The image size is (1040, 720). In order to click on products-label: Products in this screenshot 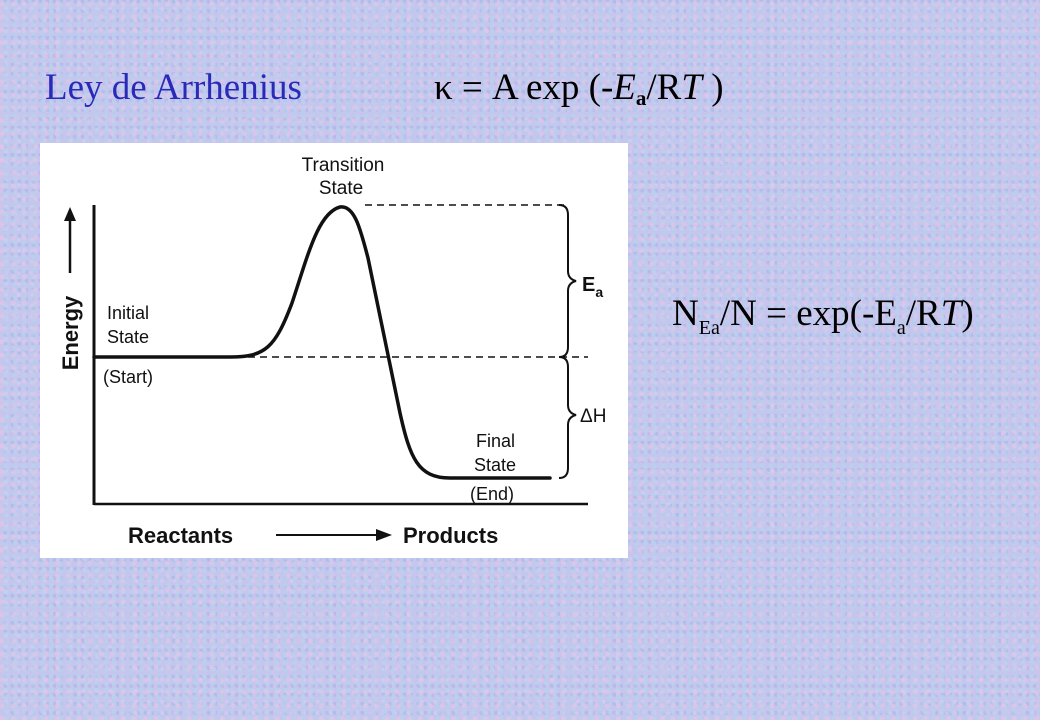, I will do `click(450, 535)`.